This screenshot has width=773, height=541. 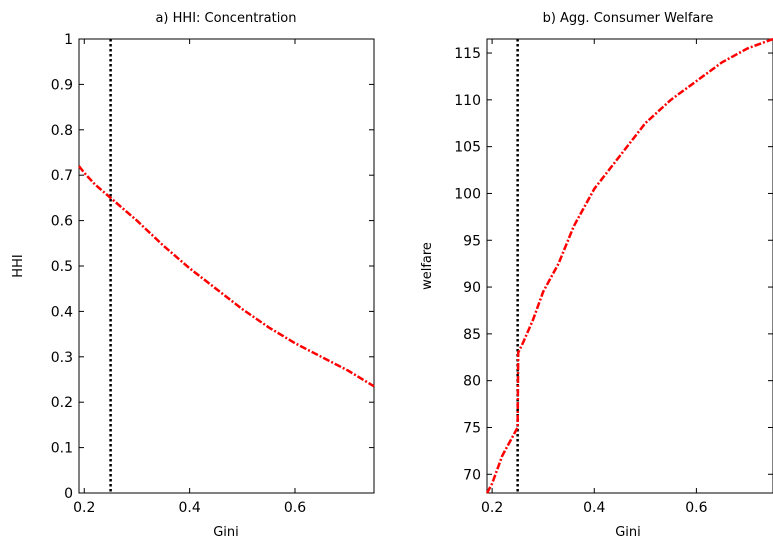 I want to click on y-tick-label: 85, so click(x=472, y=335).